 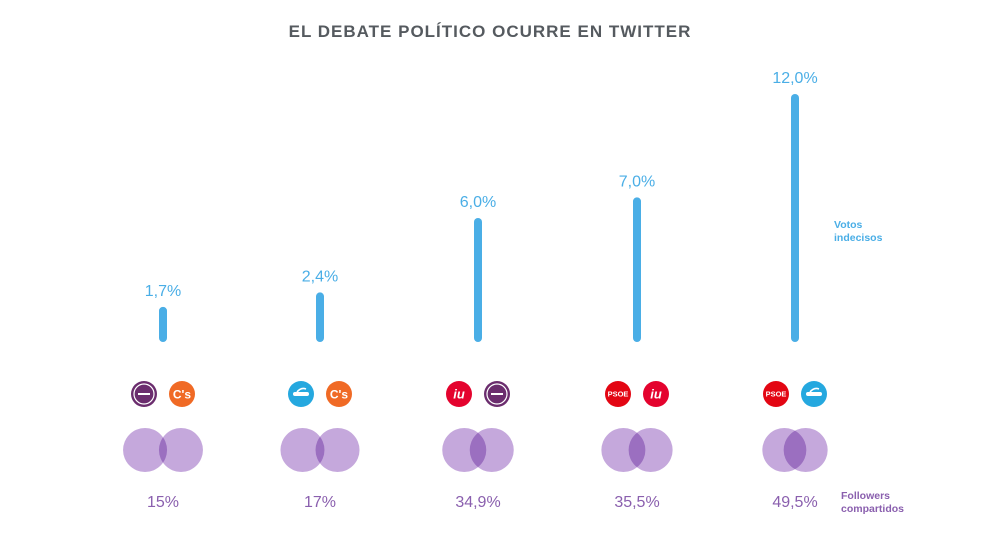 What do you see at coordinates (163, 502) in the screenshot?
I see `followers-label-0: 15%` at bounding box center [163, 502].